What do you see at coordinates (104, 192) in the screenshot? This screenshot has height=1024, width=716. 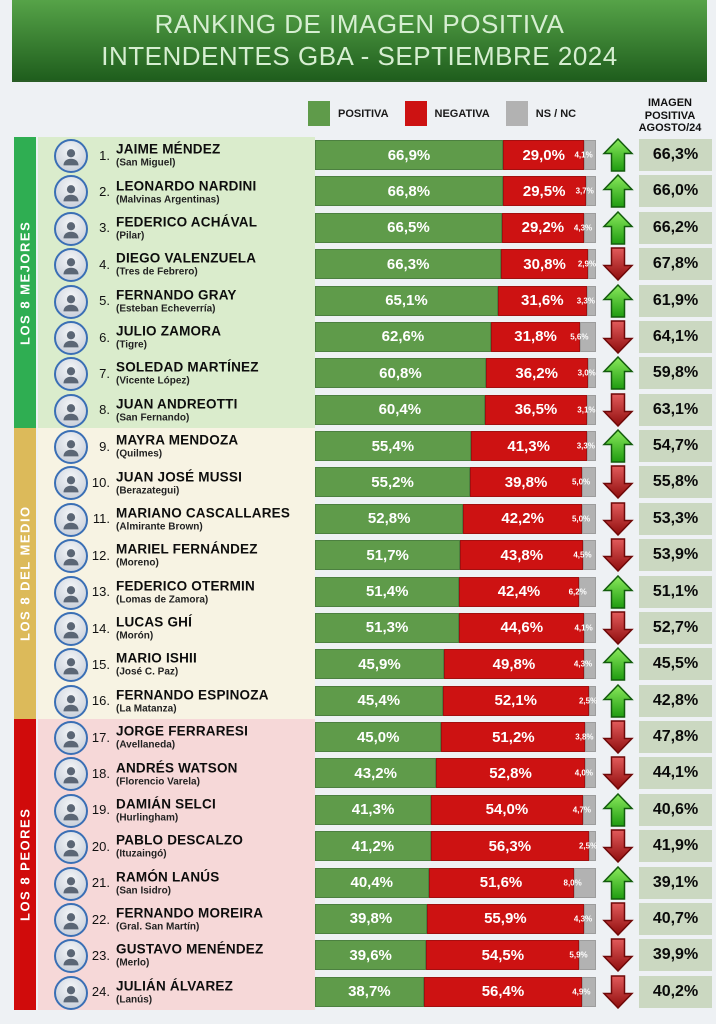 I see `rank-number: 2.` at bounding box center [104, 192].